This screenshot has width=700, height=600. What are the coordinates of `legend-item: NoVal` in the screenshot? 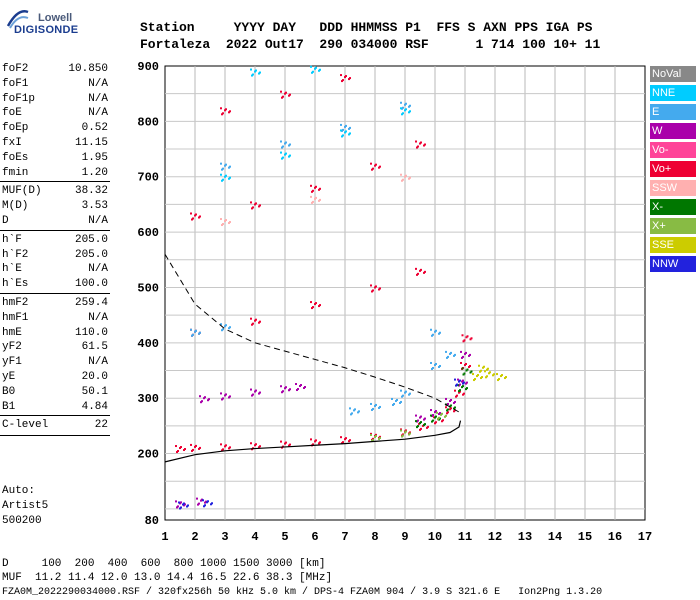 It's located at (673, 74).